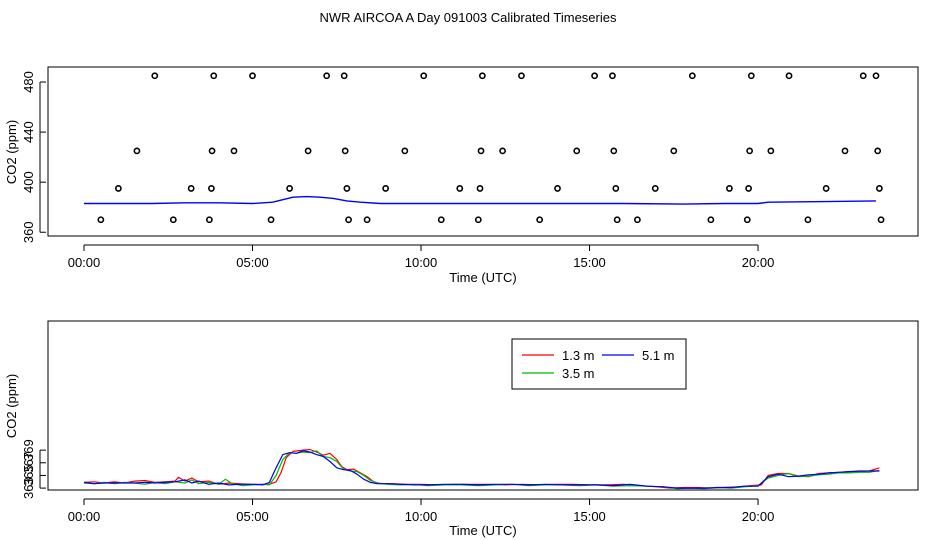  I want to click on top-y-tick-label: 360, so click(28, 232).